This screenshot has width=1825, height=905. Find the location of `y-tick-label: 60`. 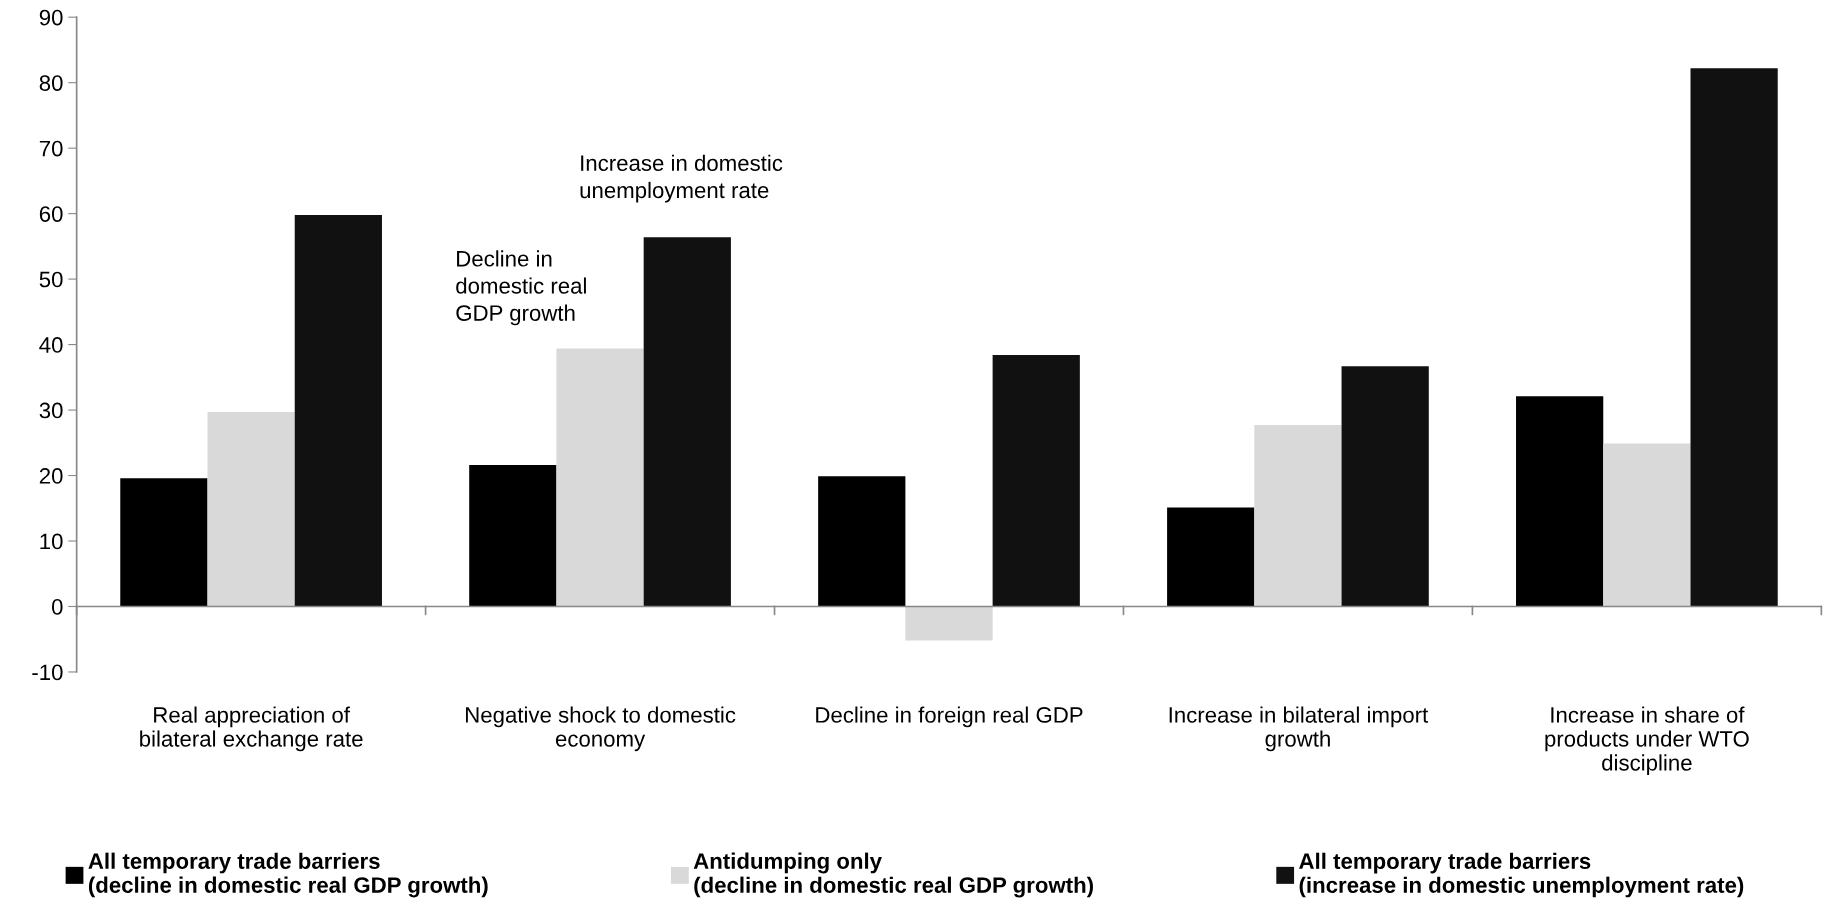

y-tick-label: 60 is located at coordinates (51, 214).